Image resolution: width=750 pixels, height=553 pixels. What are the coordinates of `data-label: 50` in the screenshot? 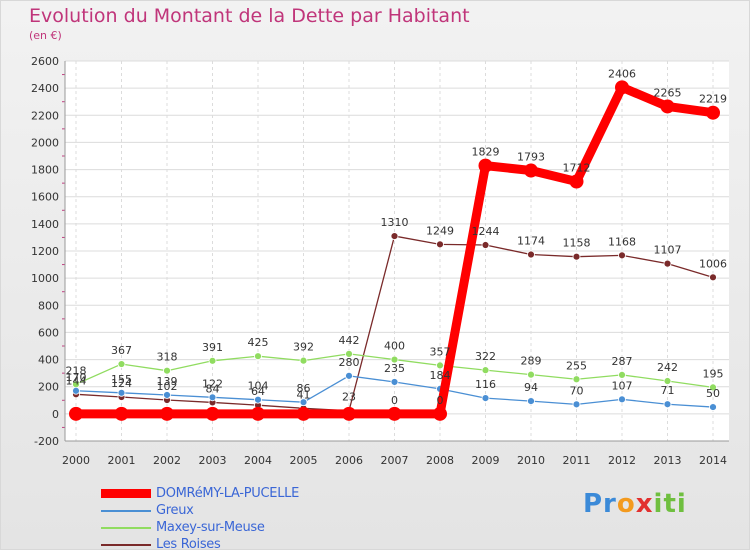 It's located at (713, 393).